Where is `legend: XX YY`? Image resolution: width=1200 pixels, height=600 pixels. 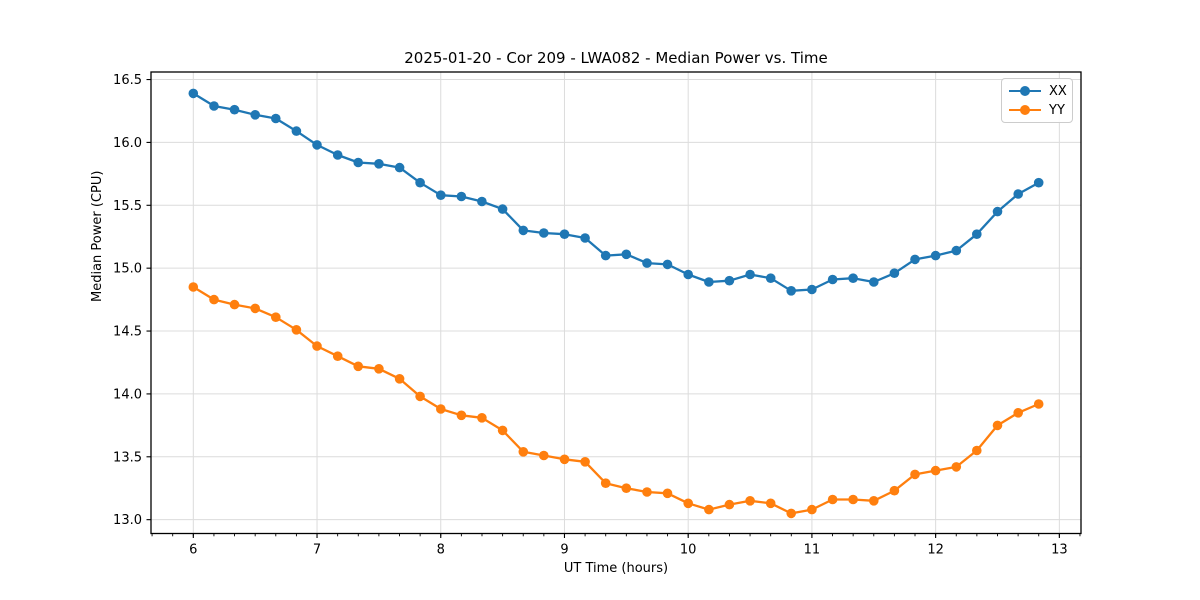 legend: XX YY is located at coordinates (1037, 100).